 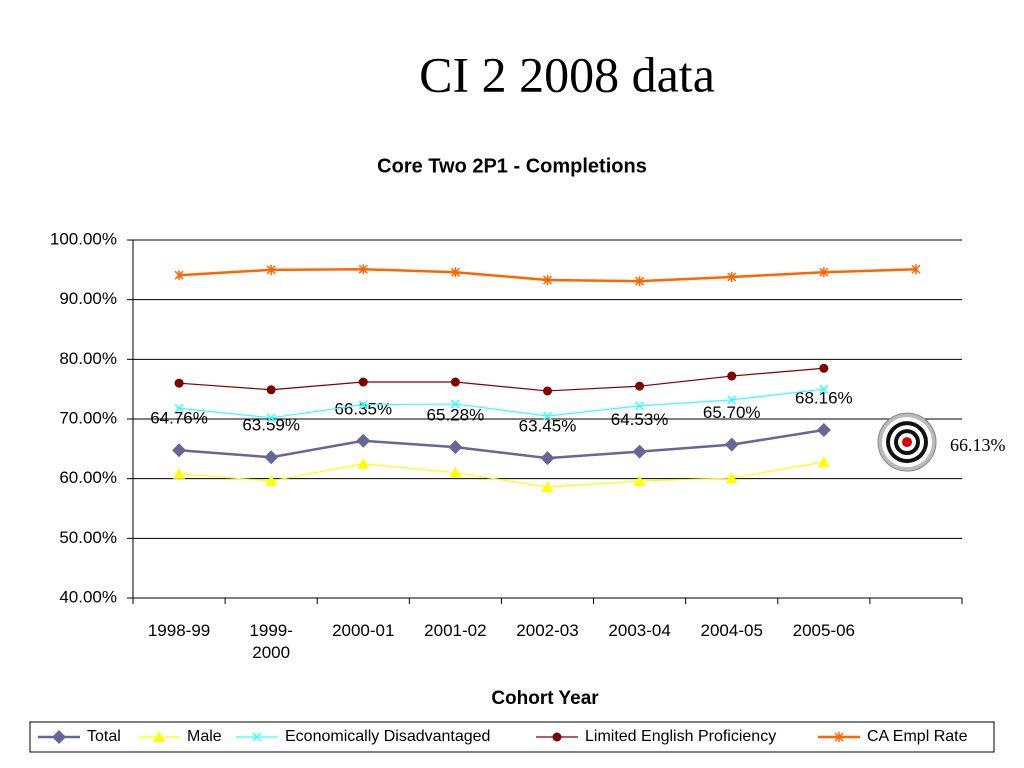 What do you see at coordinates (204, 736) in the screenshot?
I see `legend-label: Male` at bounding box center [204, 736].